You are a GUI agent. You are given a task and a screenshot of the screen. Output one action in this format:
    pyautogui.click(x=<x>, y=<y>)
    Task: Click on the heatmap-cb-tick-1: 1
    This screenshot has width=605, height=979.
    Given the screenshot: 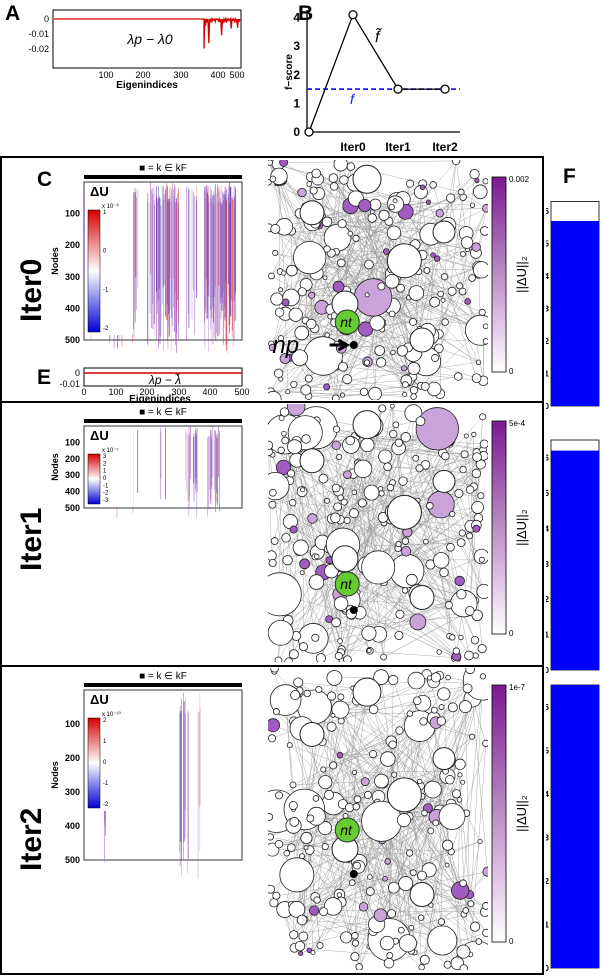 What is the action you would take?
    pyautogui.click(x=105, y=742)
    